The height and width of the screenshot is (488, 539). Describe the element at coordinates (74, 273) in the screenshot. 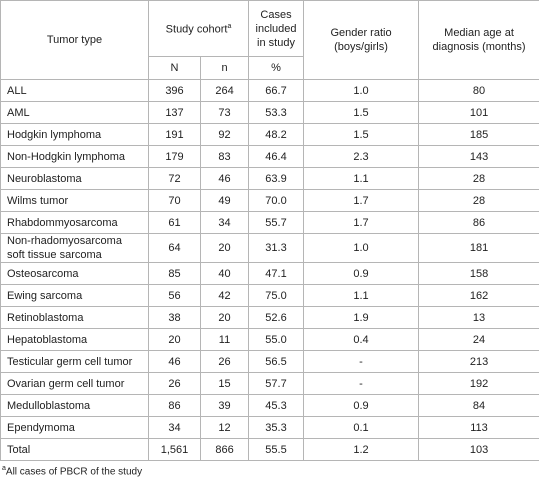

I see `row-label: Osteosarcoma` at that location.